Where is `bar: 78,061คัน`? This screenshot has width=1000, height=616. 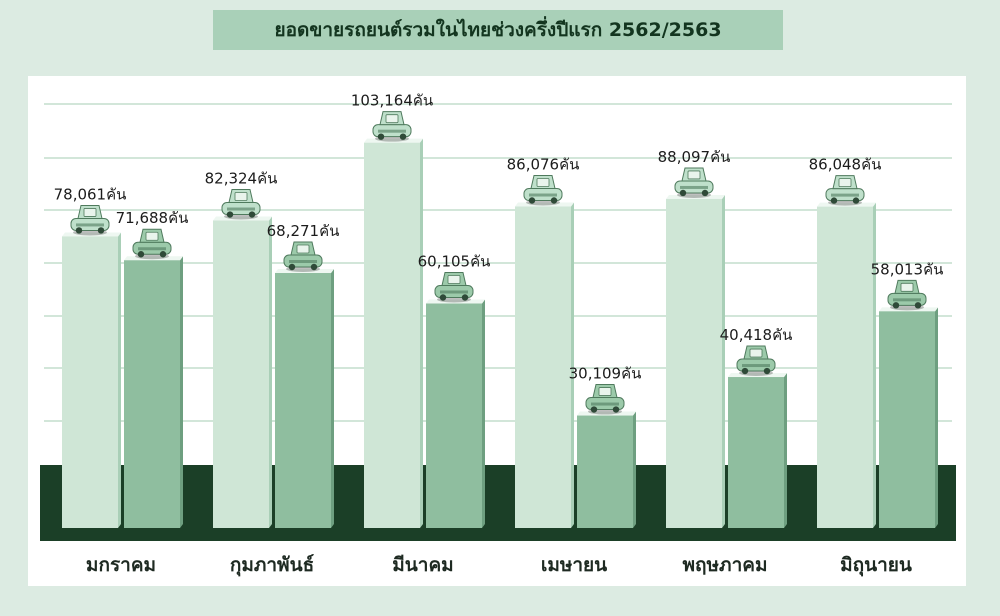 bar: 78,061คัน is located at coordinates (90, 356).